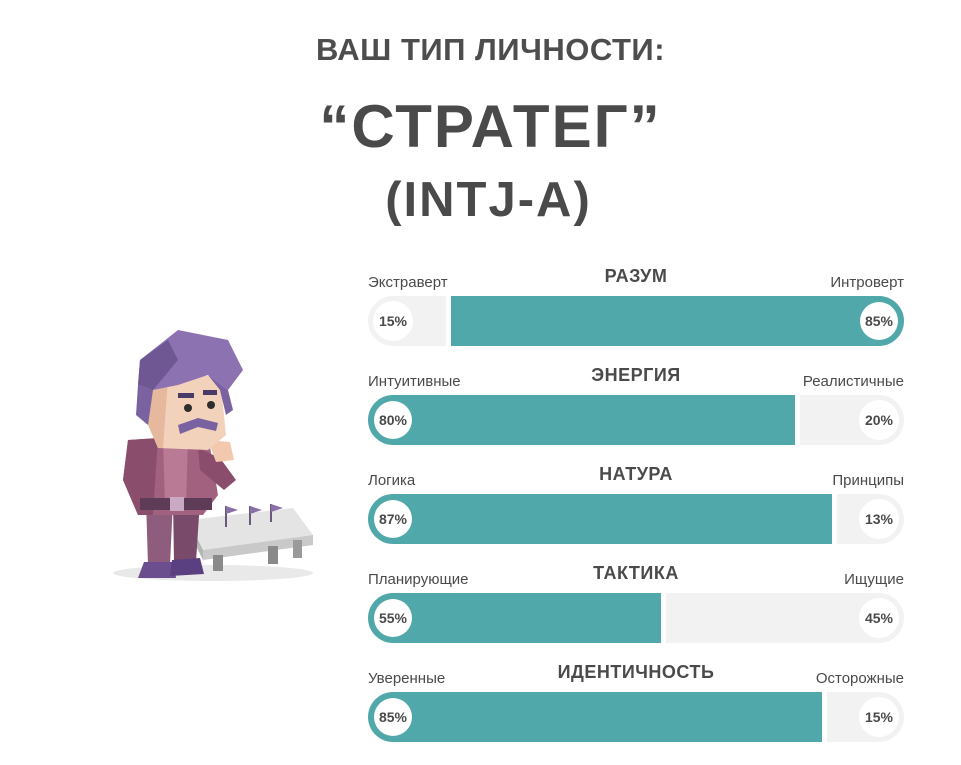 The width and height of the screenshot is (961, 765). What do you see at coordinates (392, 480) in the screenshot?
I see `trait-left-label: Логика` at bounding box center [392, 480].